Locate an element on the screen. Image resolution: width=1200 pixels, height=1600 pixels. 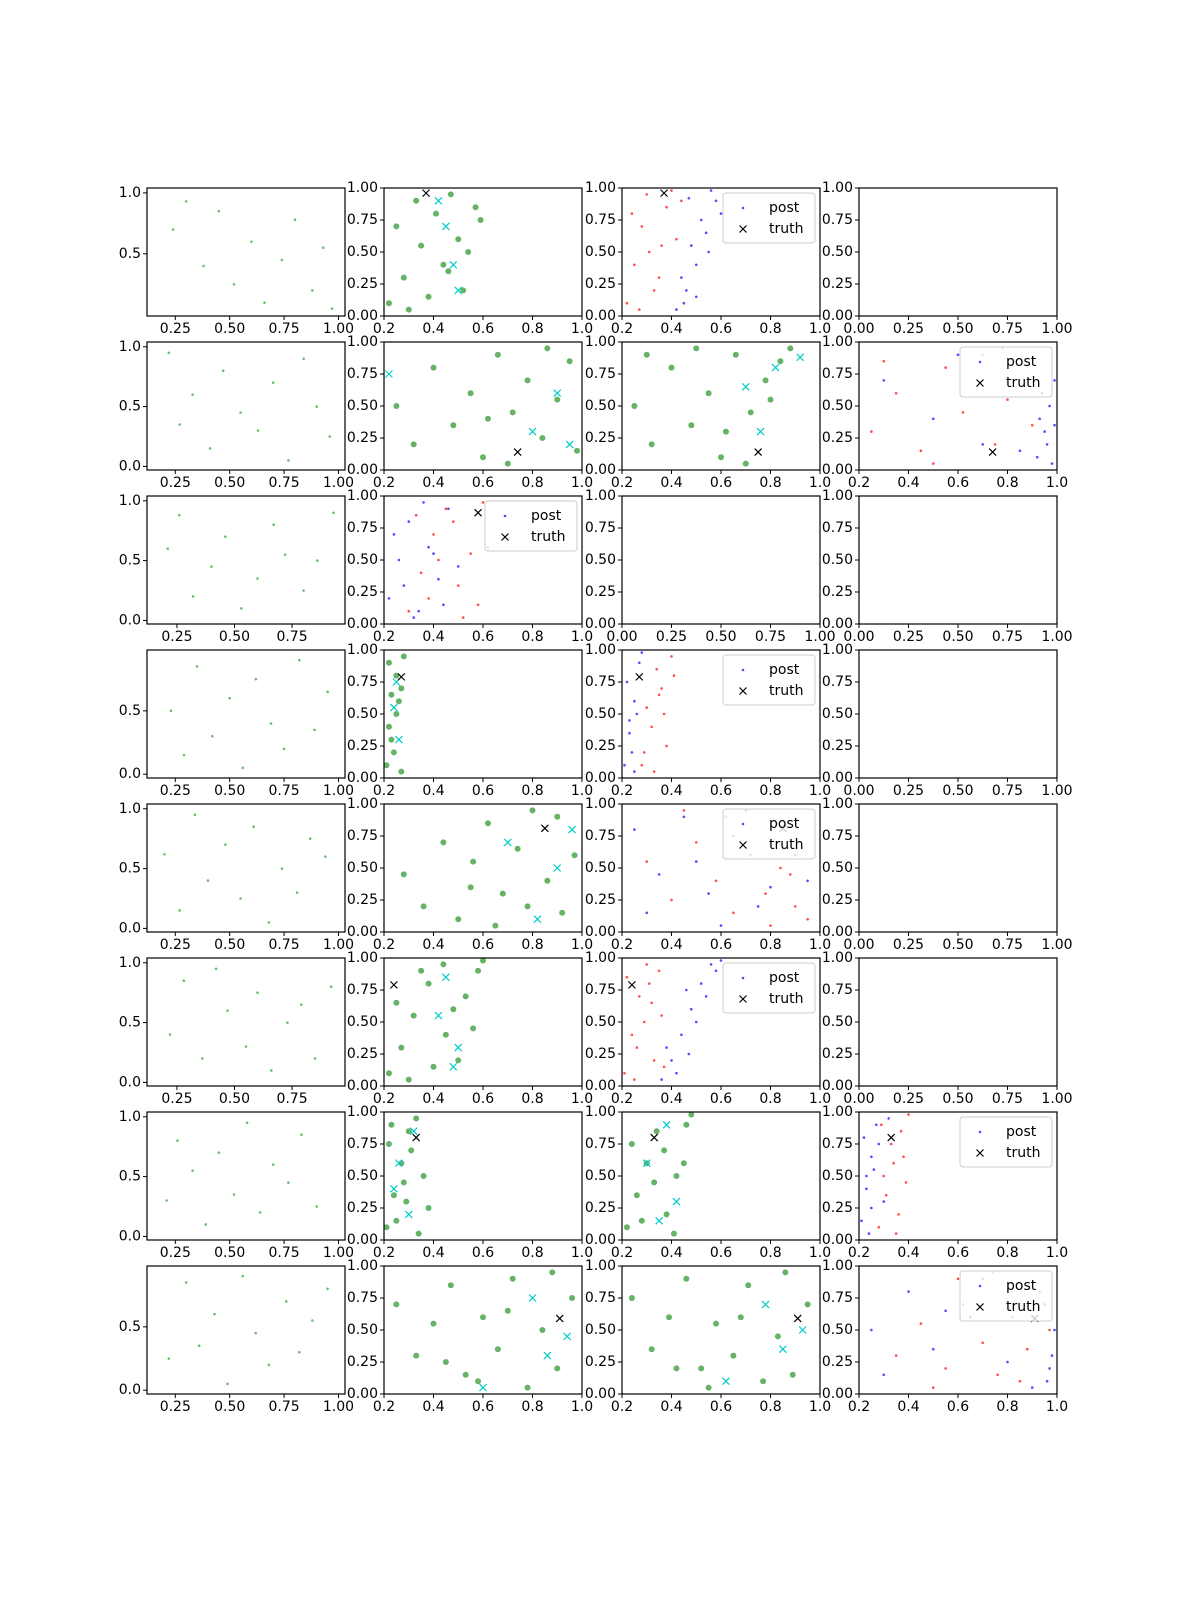
subplot: 0.00 0.25 0.50 0.75 1.00 0.00 0.25 0.50 0.75 1.00 is located at coordinates (947, 258).